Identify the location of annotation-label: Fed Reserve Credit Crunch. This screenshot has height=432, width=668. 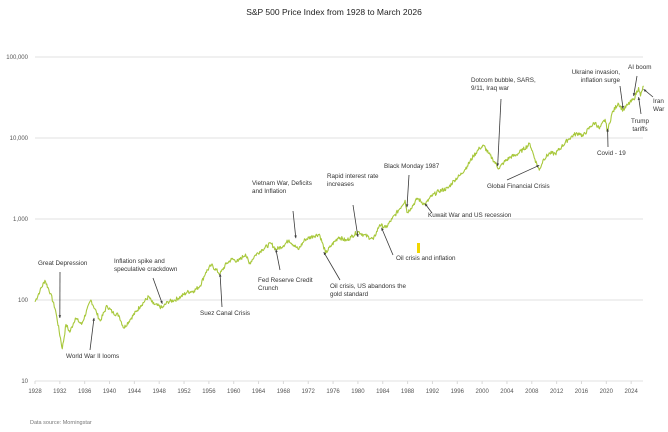
(285, 284).